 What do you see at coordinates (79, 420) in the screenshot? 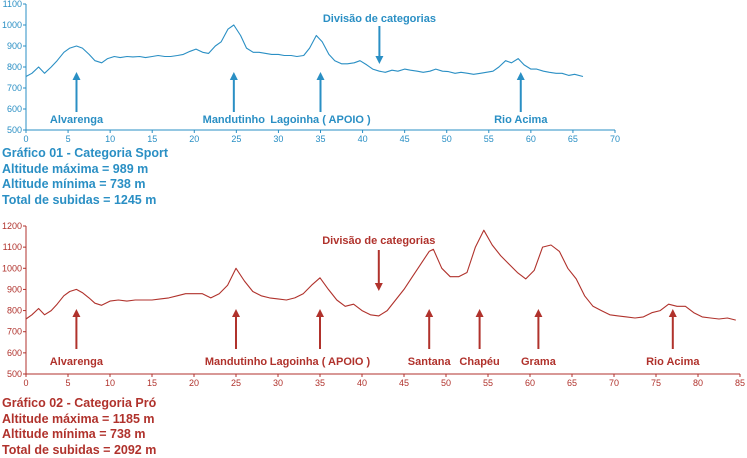
I see `pro-max-altitude: Altitude máxima = 1185 m` at bounding box center [79, 420].